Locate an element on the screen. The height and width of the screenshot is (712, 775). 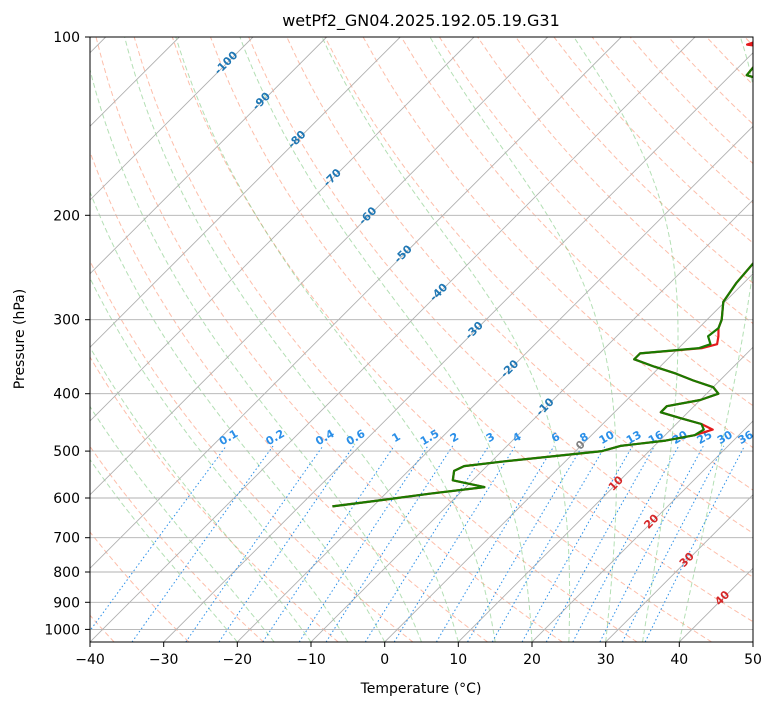
y-tick-label: 100 is located at coordinates (66, 38).